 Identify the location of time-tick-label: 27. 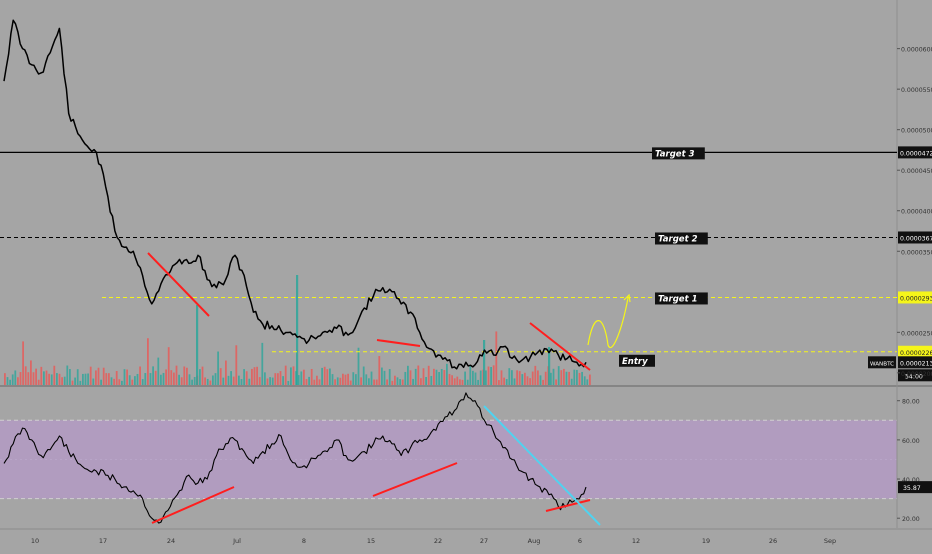
(484, 541).